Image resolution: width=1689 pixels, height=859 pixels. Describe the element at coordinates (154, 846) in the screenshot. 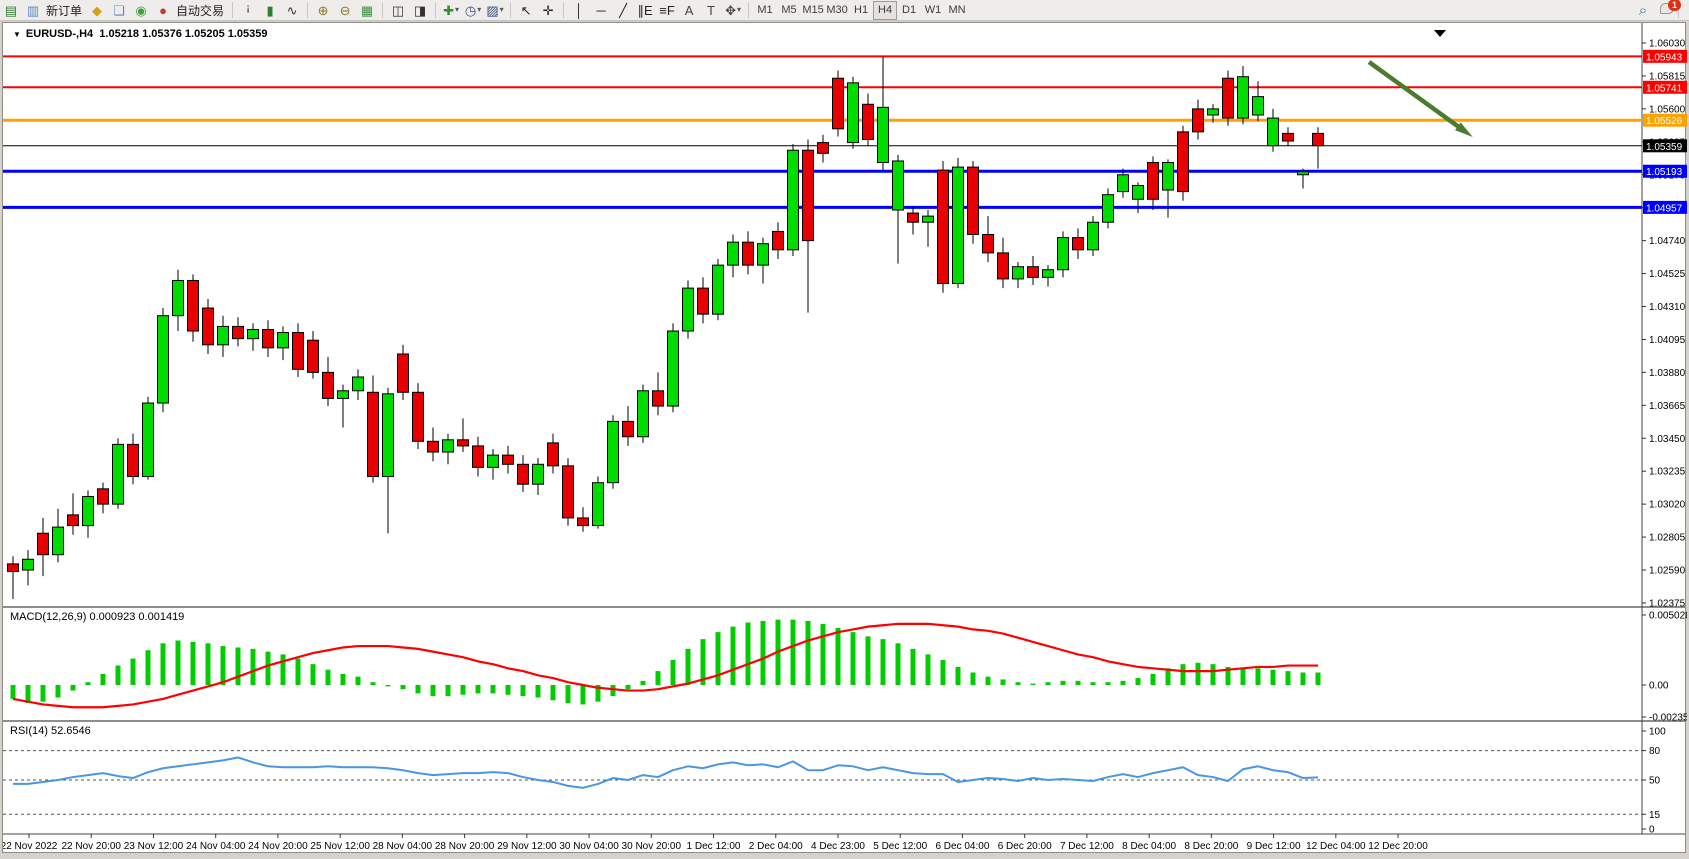

I see `time-tick-label: 23 Nov 12:00` at that location.